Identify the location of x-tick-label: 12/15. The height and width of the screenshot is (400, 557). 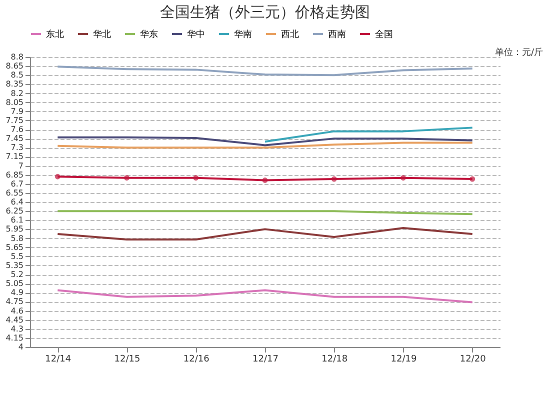
(127, 359).